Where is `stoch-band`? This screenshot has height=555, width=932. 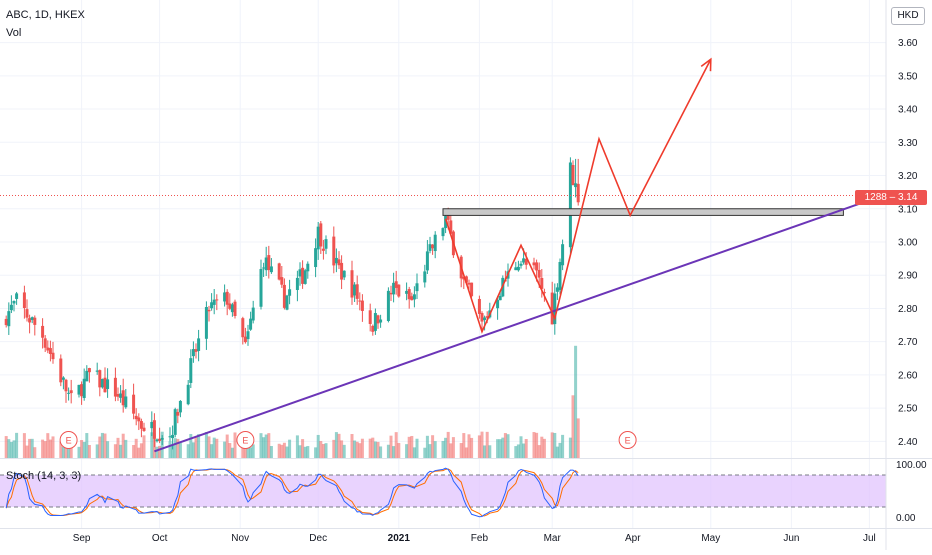
stoch-band is located at coordinates (443, 491).